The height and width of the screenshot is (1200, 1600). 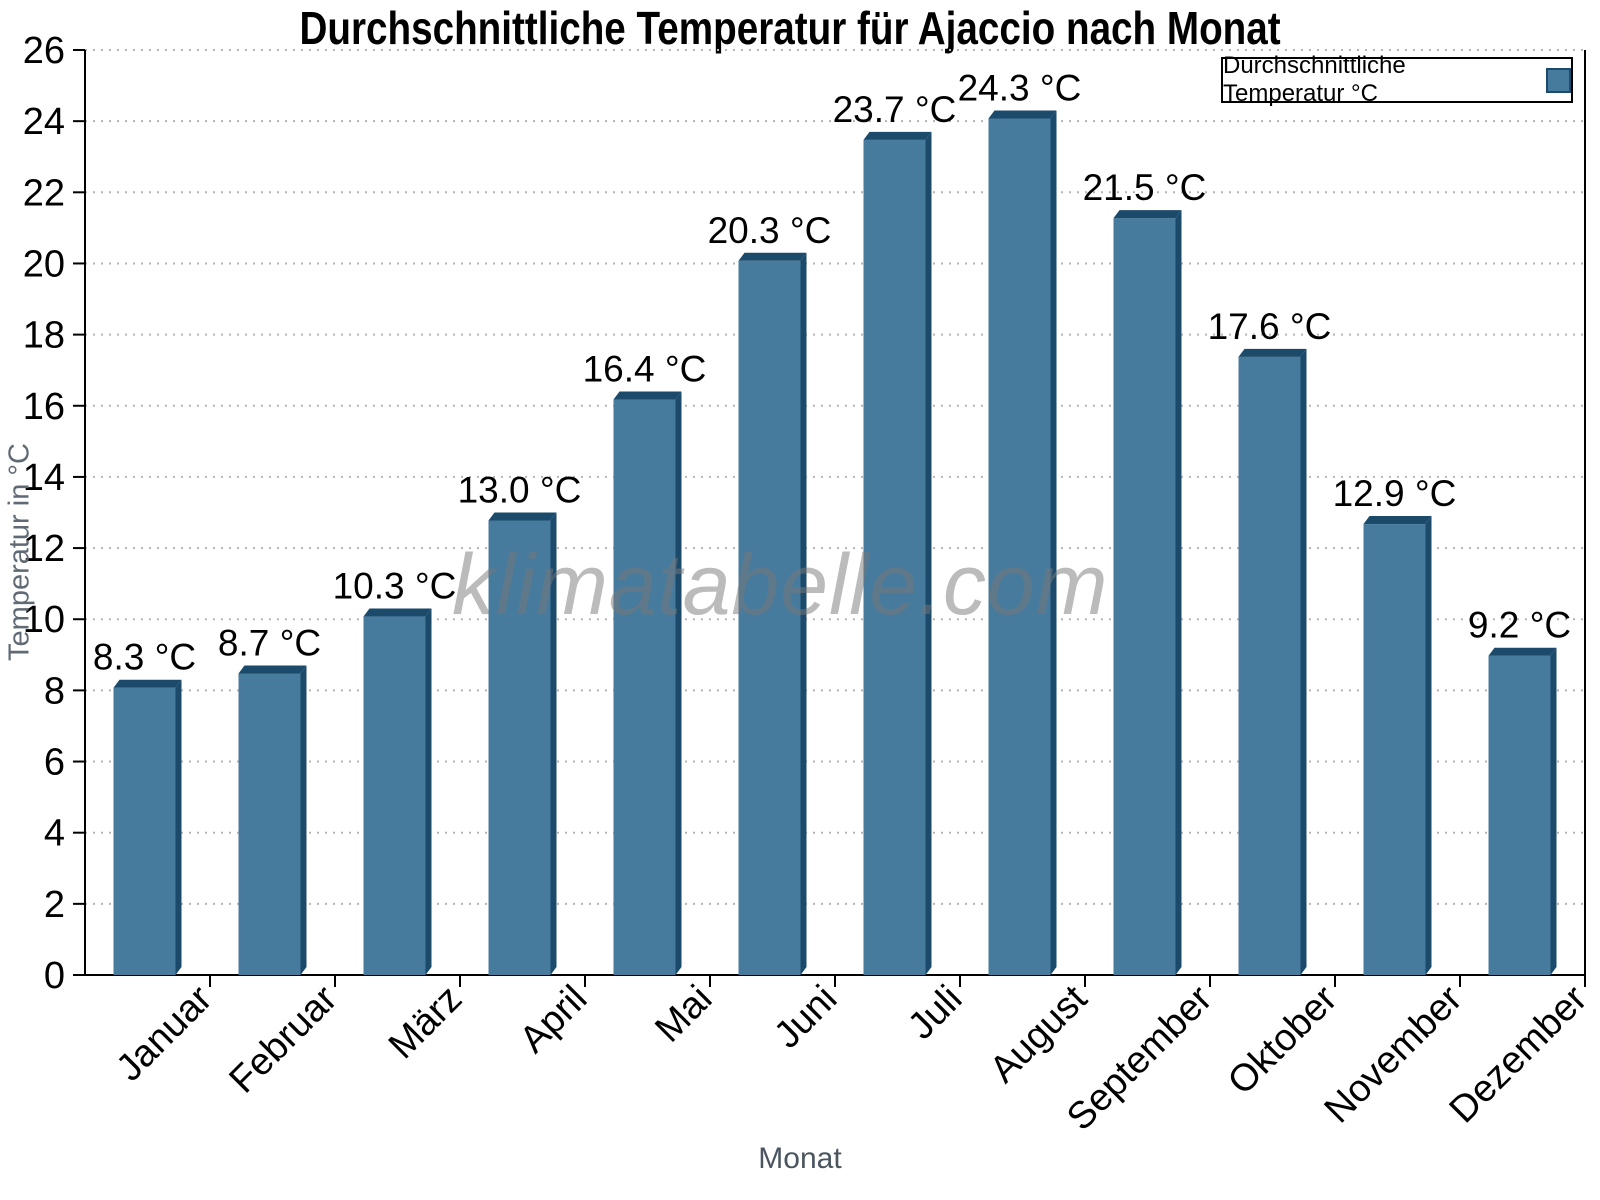 I want to click on y-tick-label: 4, so click(x=54, y=834).